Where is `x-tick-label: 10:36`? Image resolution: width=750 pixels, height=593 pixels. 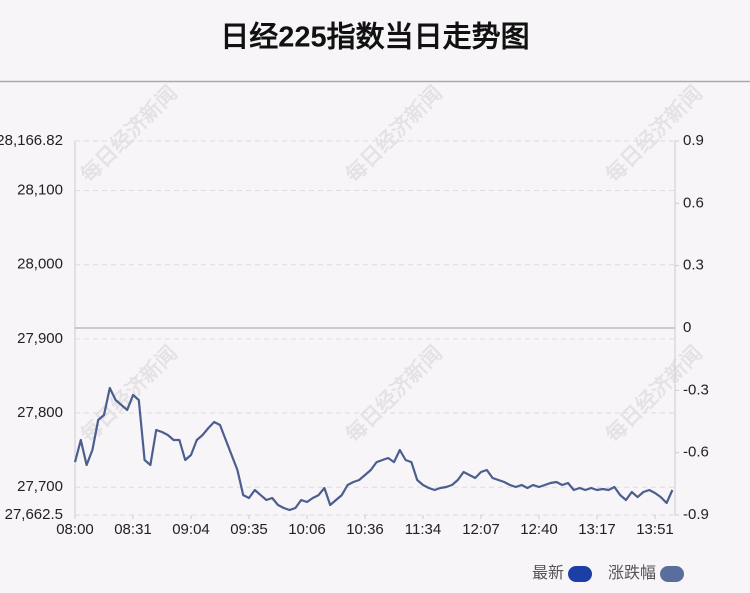 x-tick-label: 10:36 is located at coordinates (365, 529).